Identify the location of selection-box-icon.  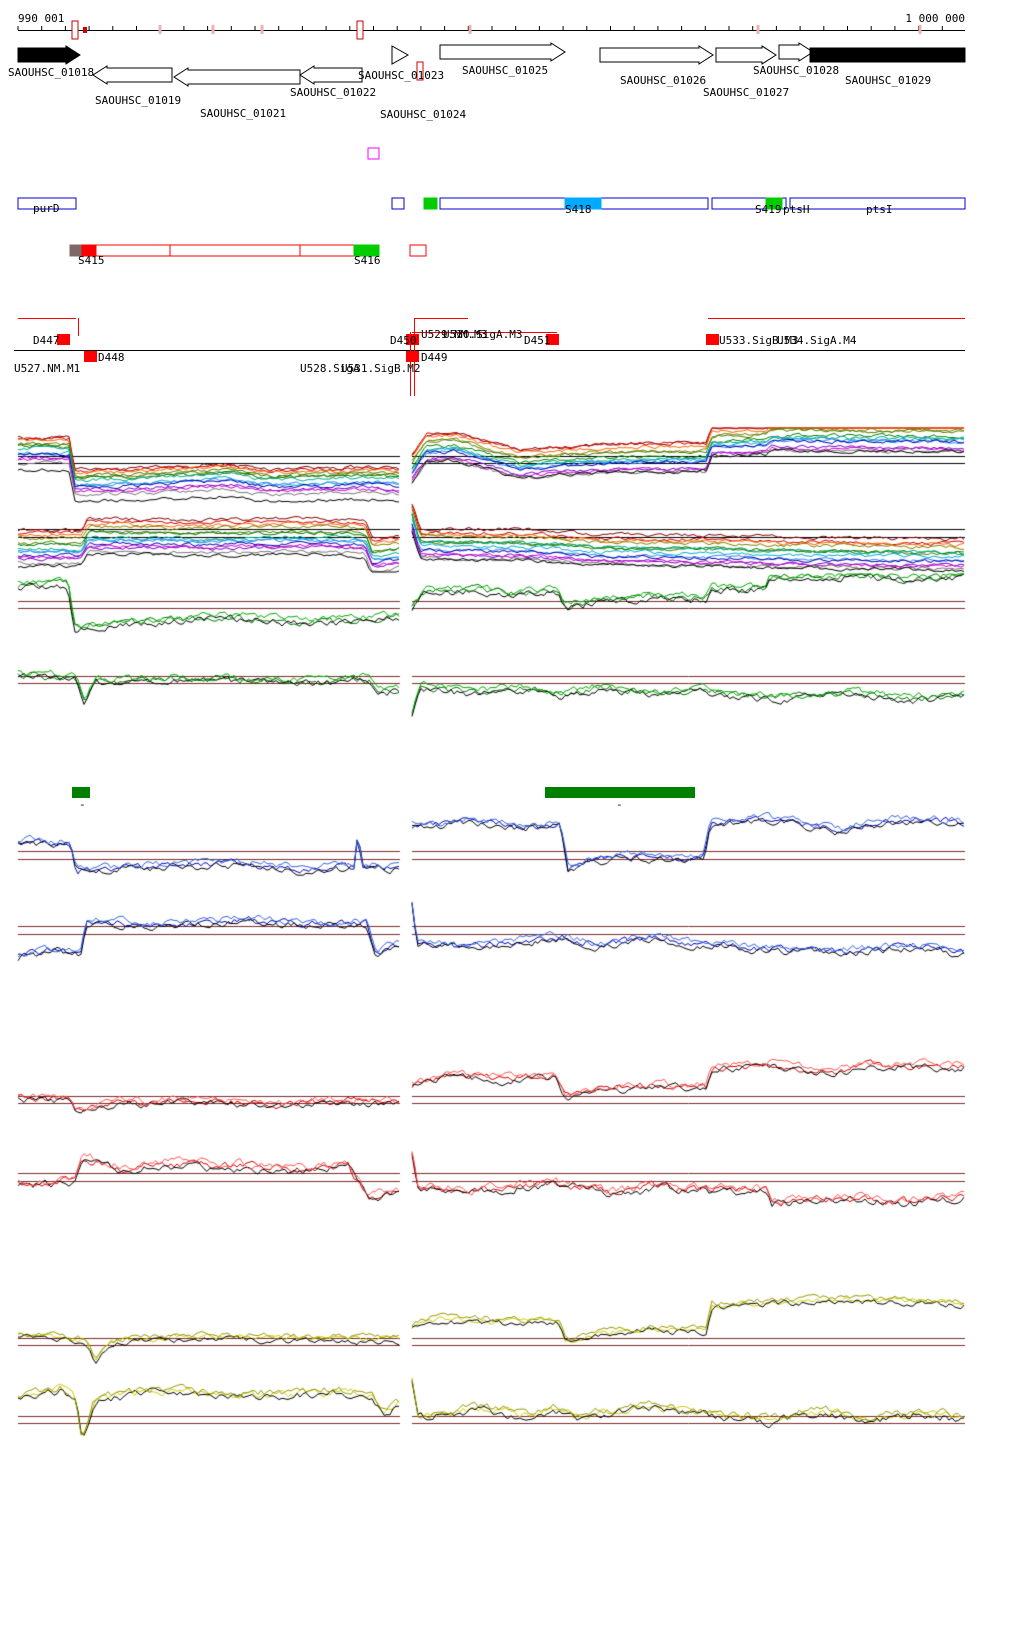
(373, 153).